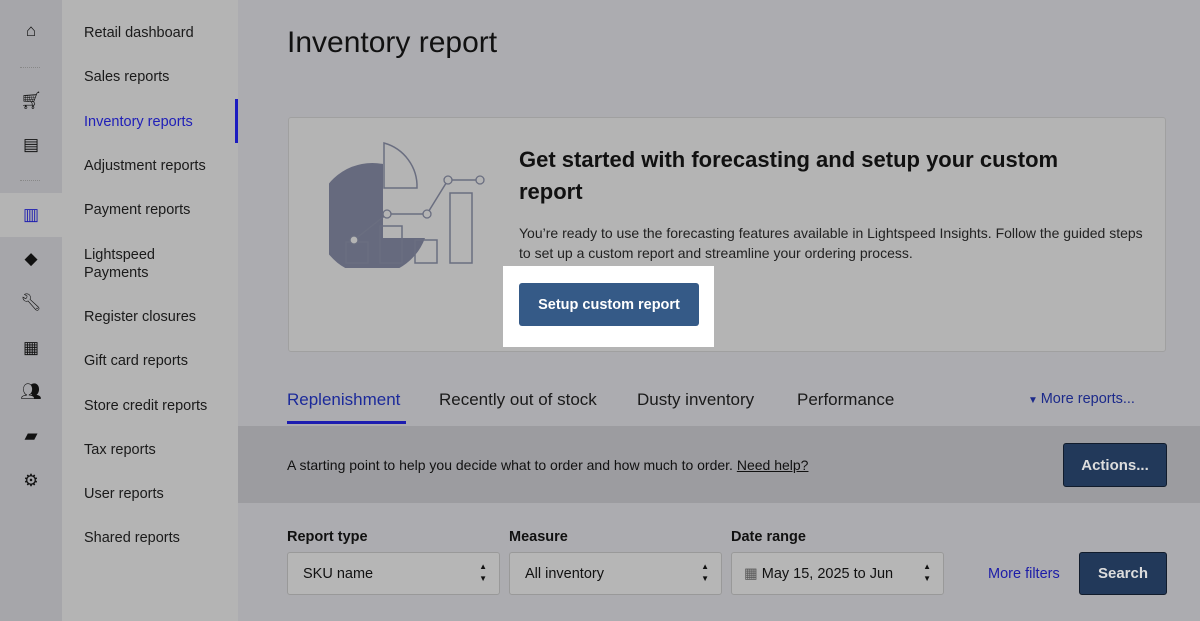  What do you see at coordinates (31, 144) in the screenshot?
I see `register-icon: ▤` at bounding box center [31, 144].